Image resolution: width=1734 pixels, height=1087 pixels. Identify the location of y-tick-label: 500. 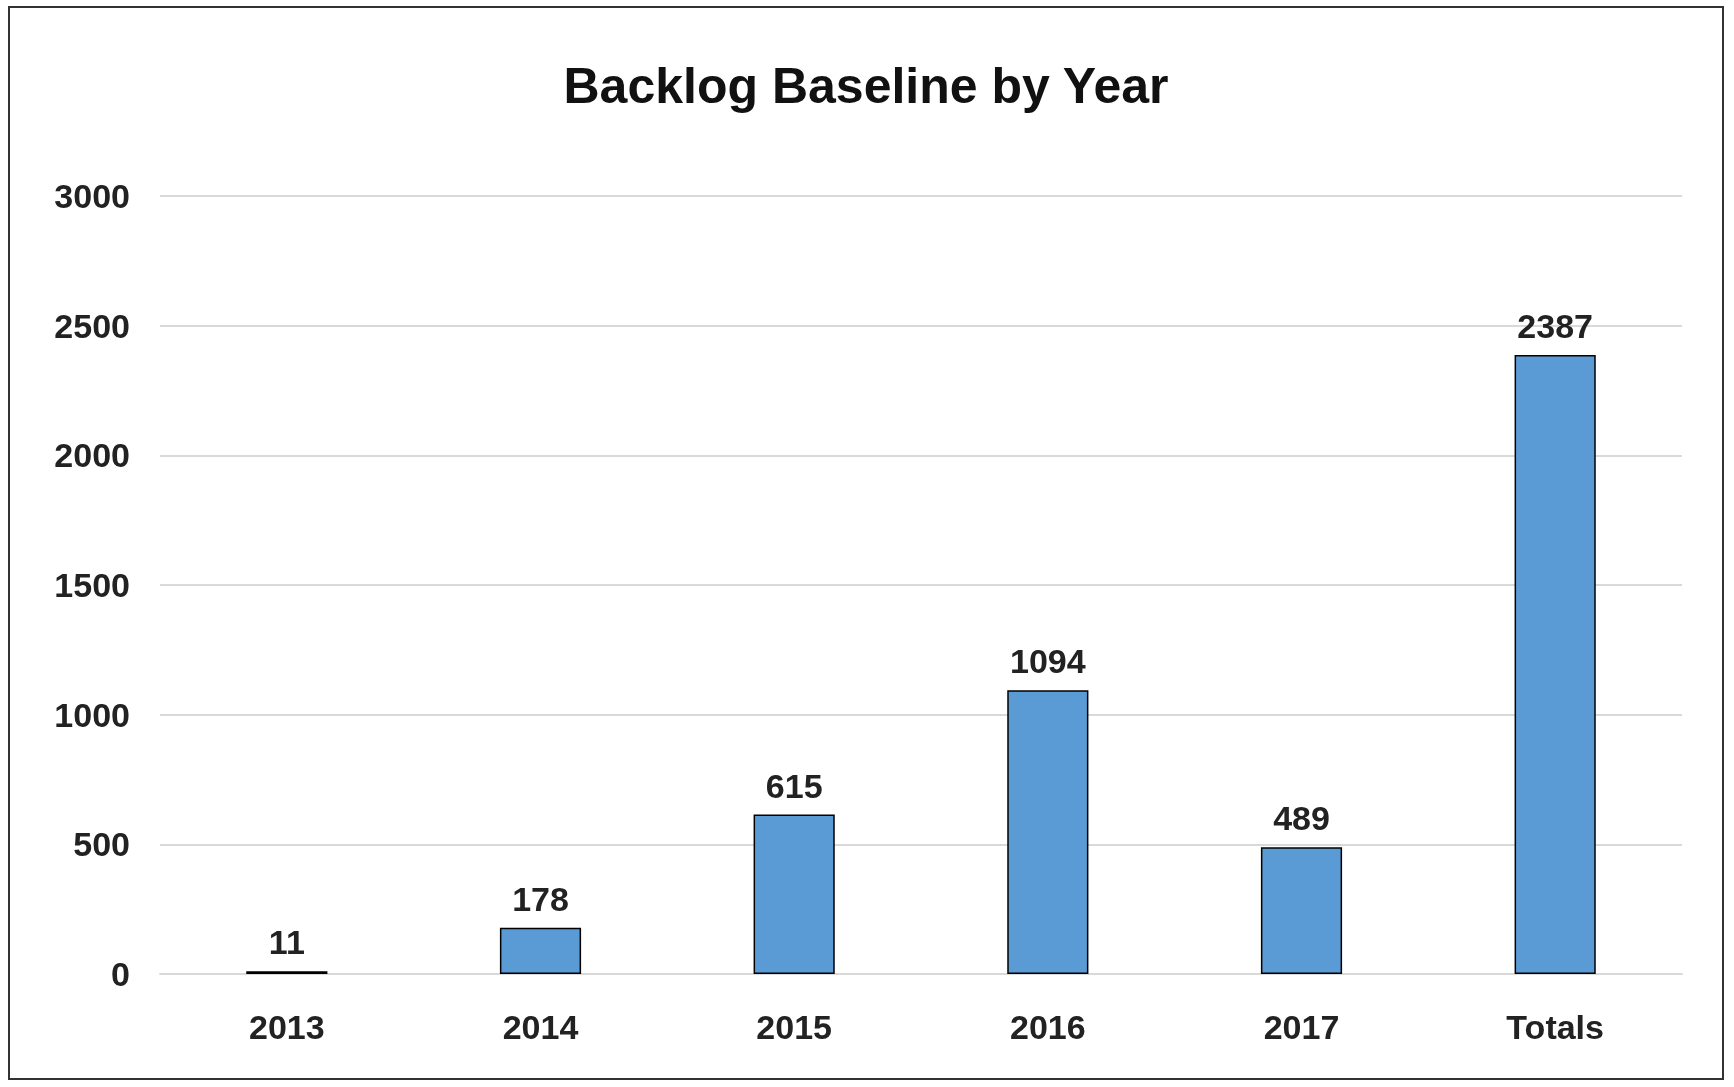
(101, 844).